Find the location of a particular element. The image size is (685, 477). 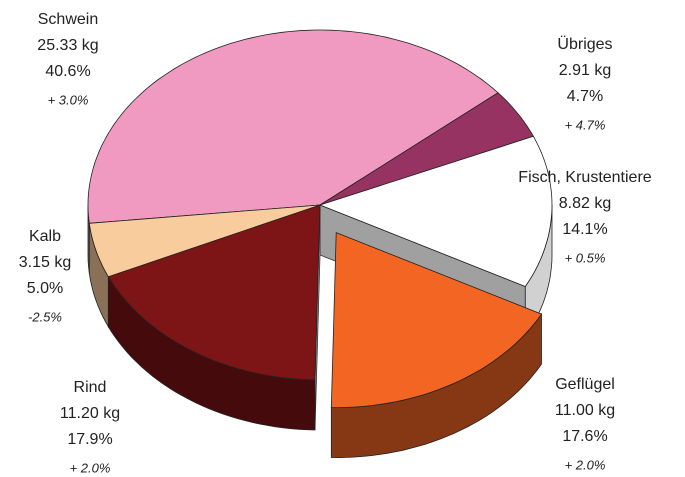

value-label: 2.91 kg is located at coordinates (585, 70).